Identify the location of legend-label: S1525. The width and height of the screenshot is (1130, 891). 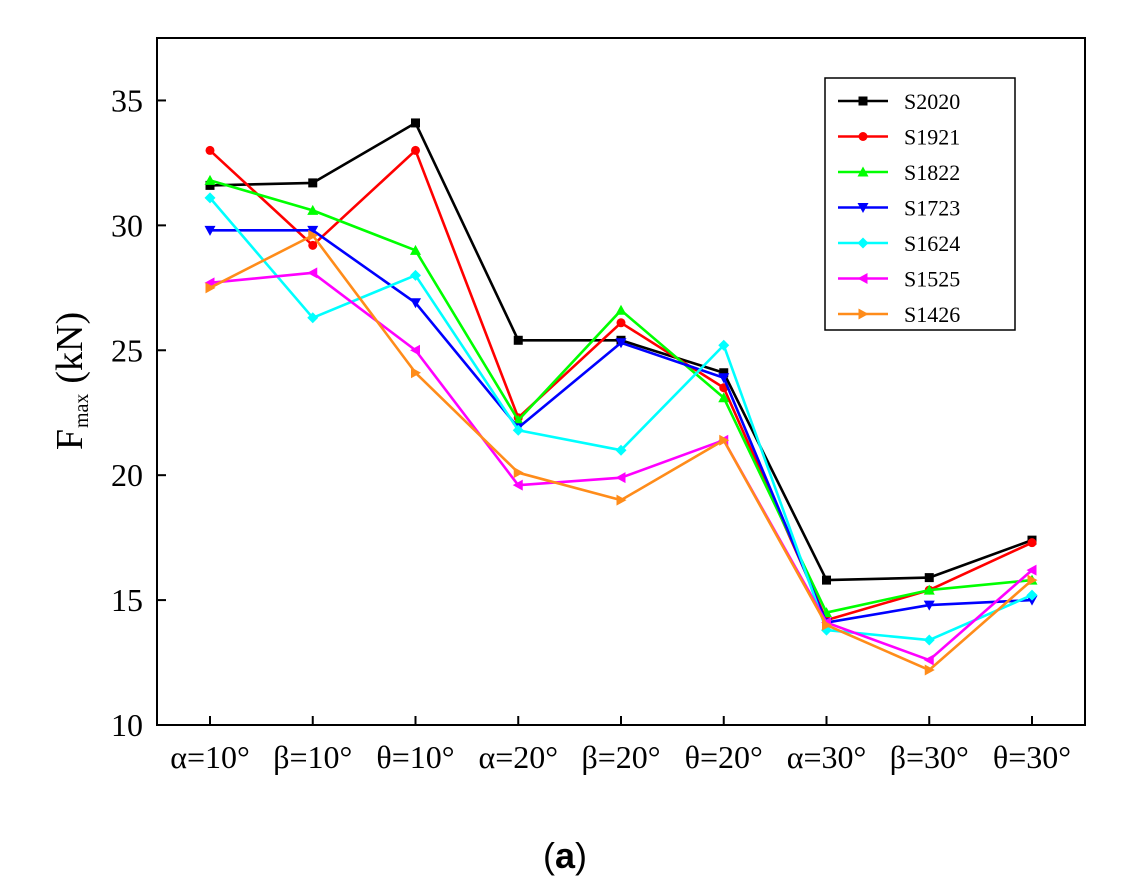
(932, 279).